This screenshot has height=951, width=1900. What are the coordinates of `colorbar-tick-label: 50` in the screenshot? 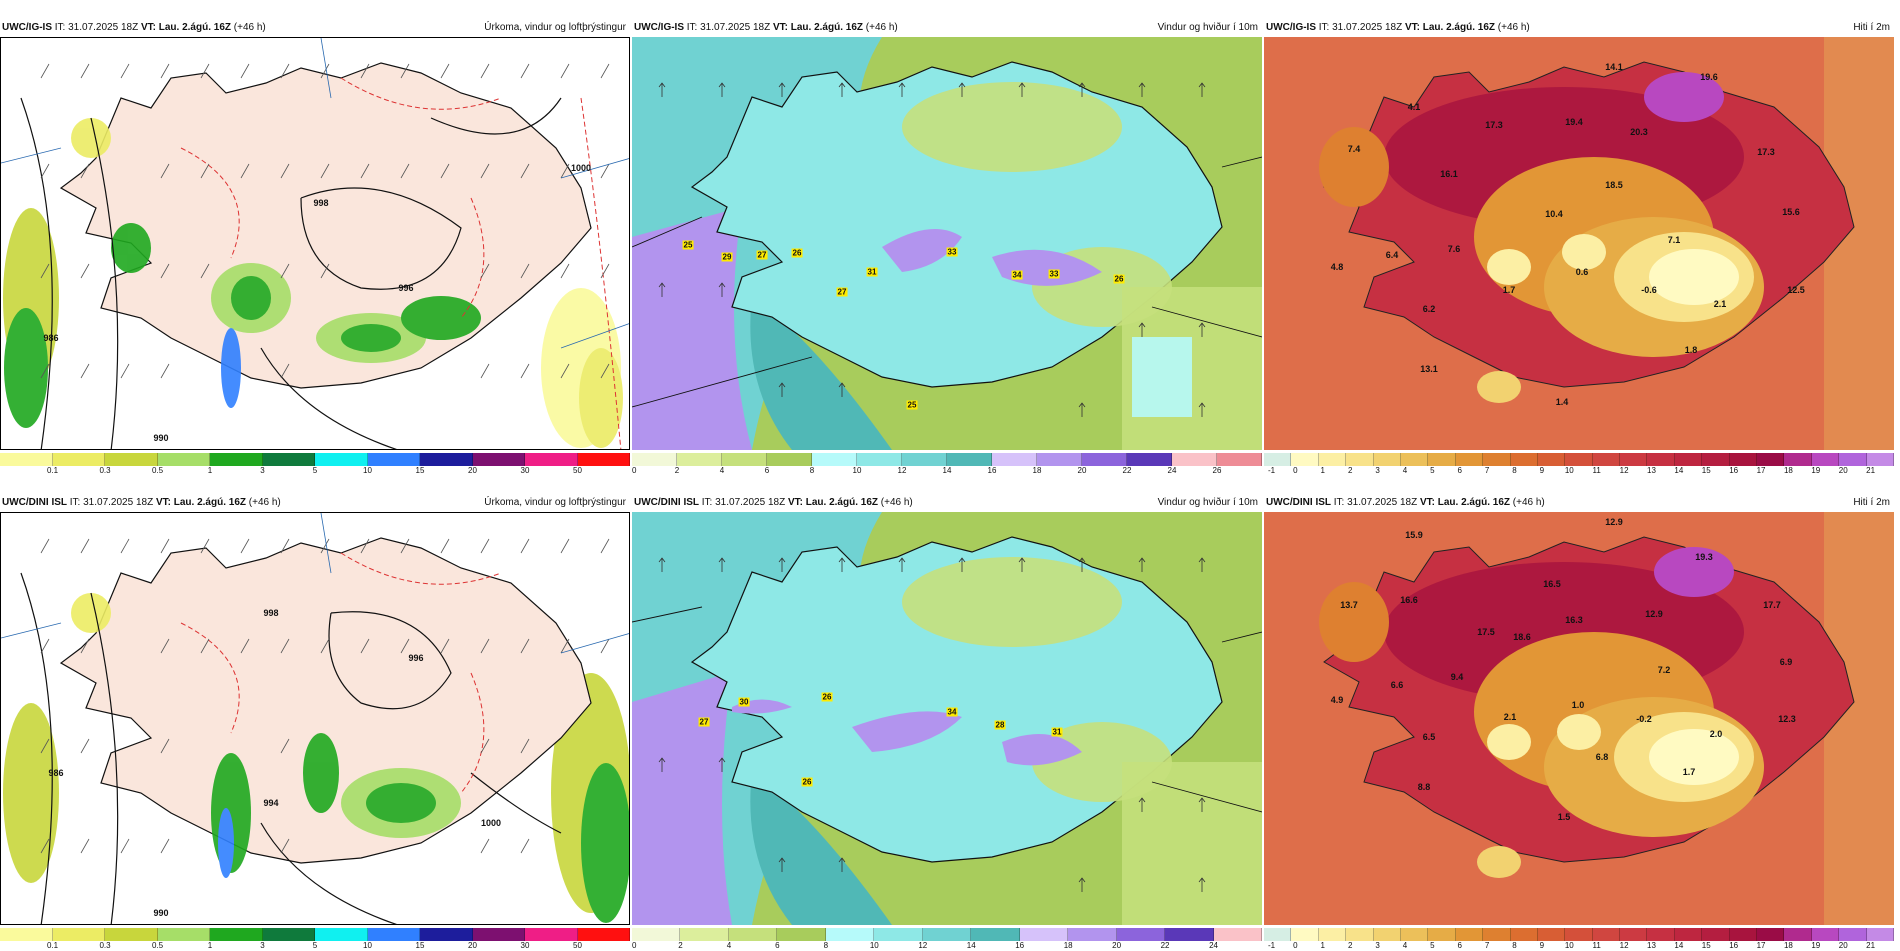 It's located at (577, 470).